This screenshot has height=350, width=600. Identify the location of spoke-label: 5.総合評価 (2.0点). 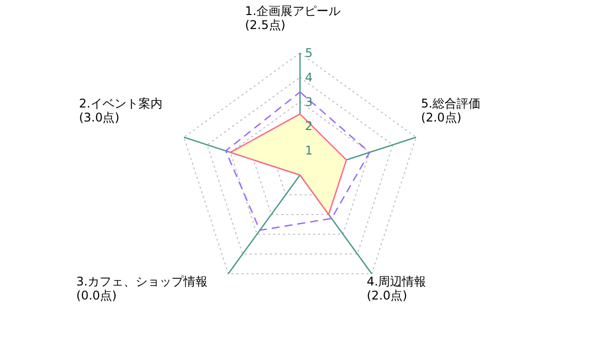
(450, 110).